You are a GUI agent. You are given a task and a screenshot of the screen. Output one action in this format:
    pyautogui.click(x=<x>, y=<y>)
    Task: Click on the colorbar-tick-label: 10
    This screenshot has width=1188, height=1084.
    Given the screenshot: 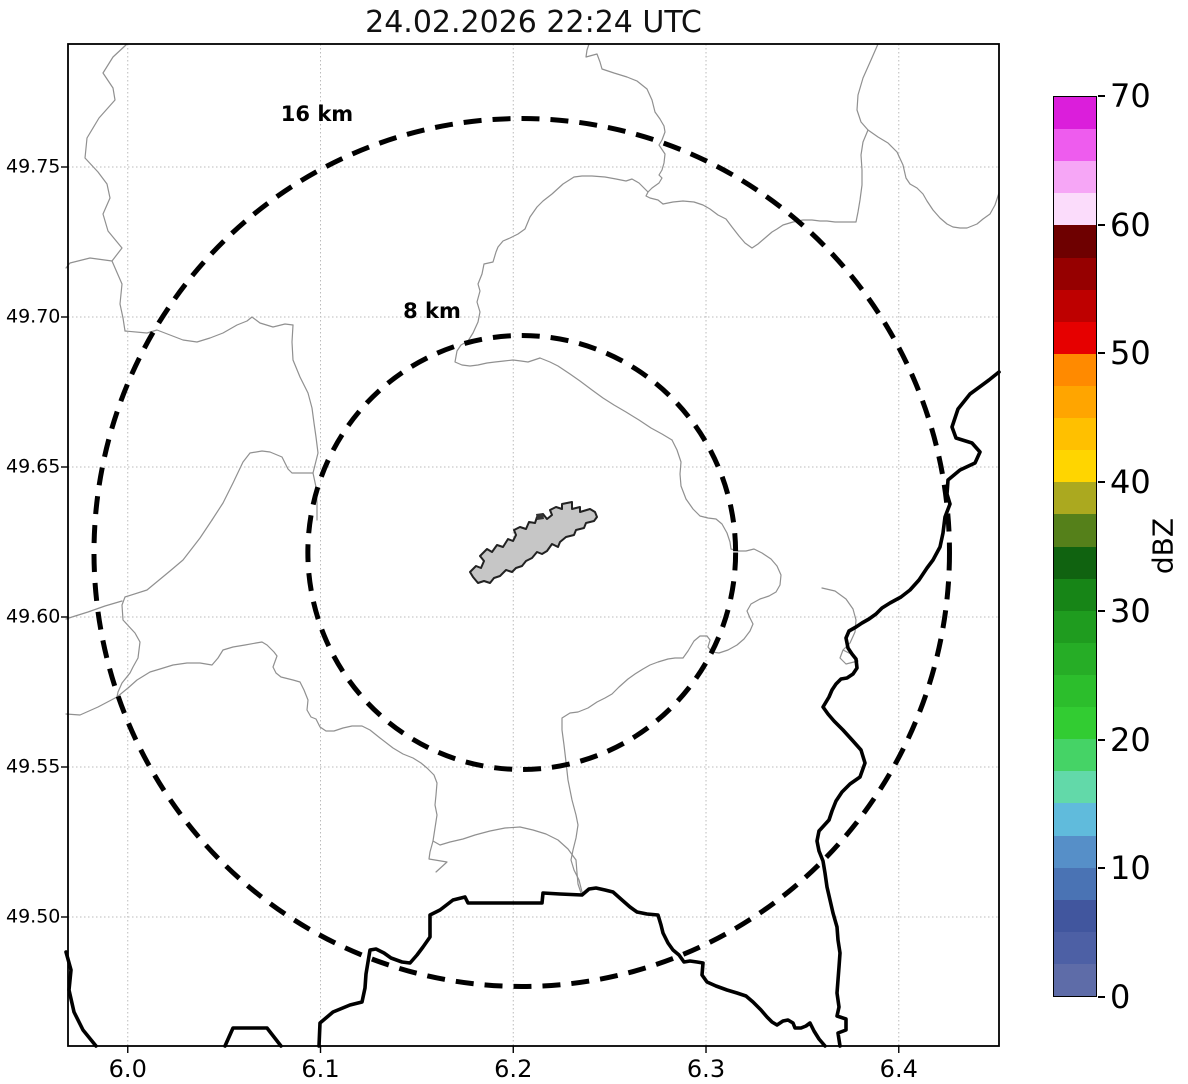 What is the action you would take?
    pyautogui.click(x=1130, y=868)
    